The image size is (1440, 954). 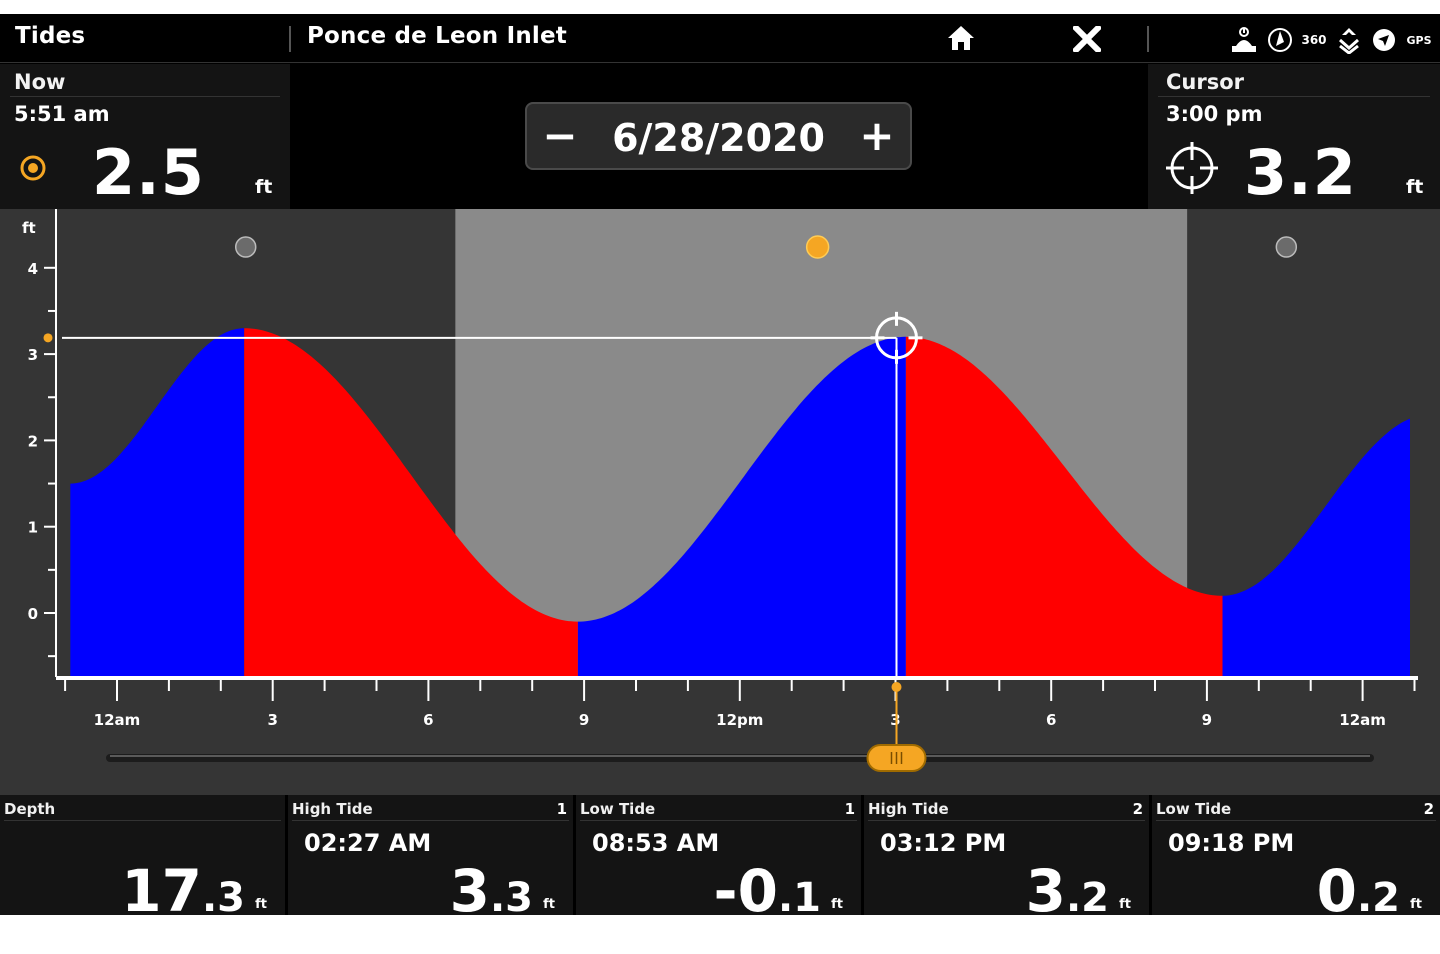 What do you see at coordinates (33, 614) in the screenshot?
I see `y-tick-label: 0` at bounding box center [33, 614].